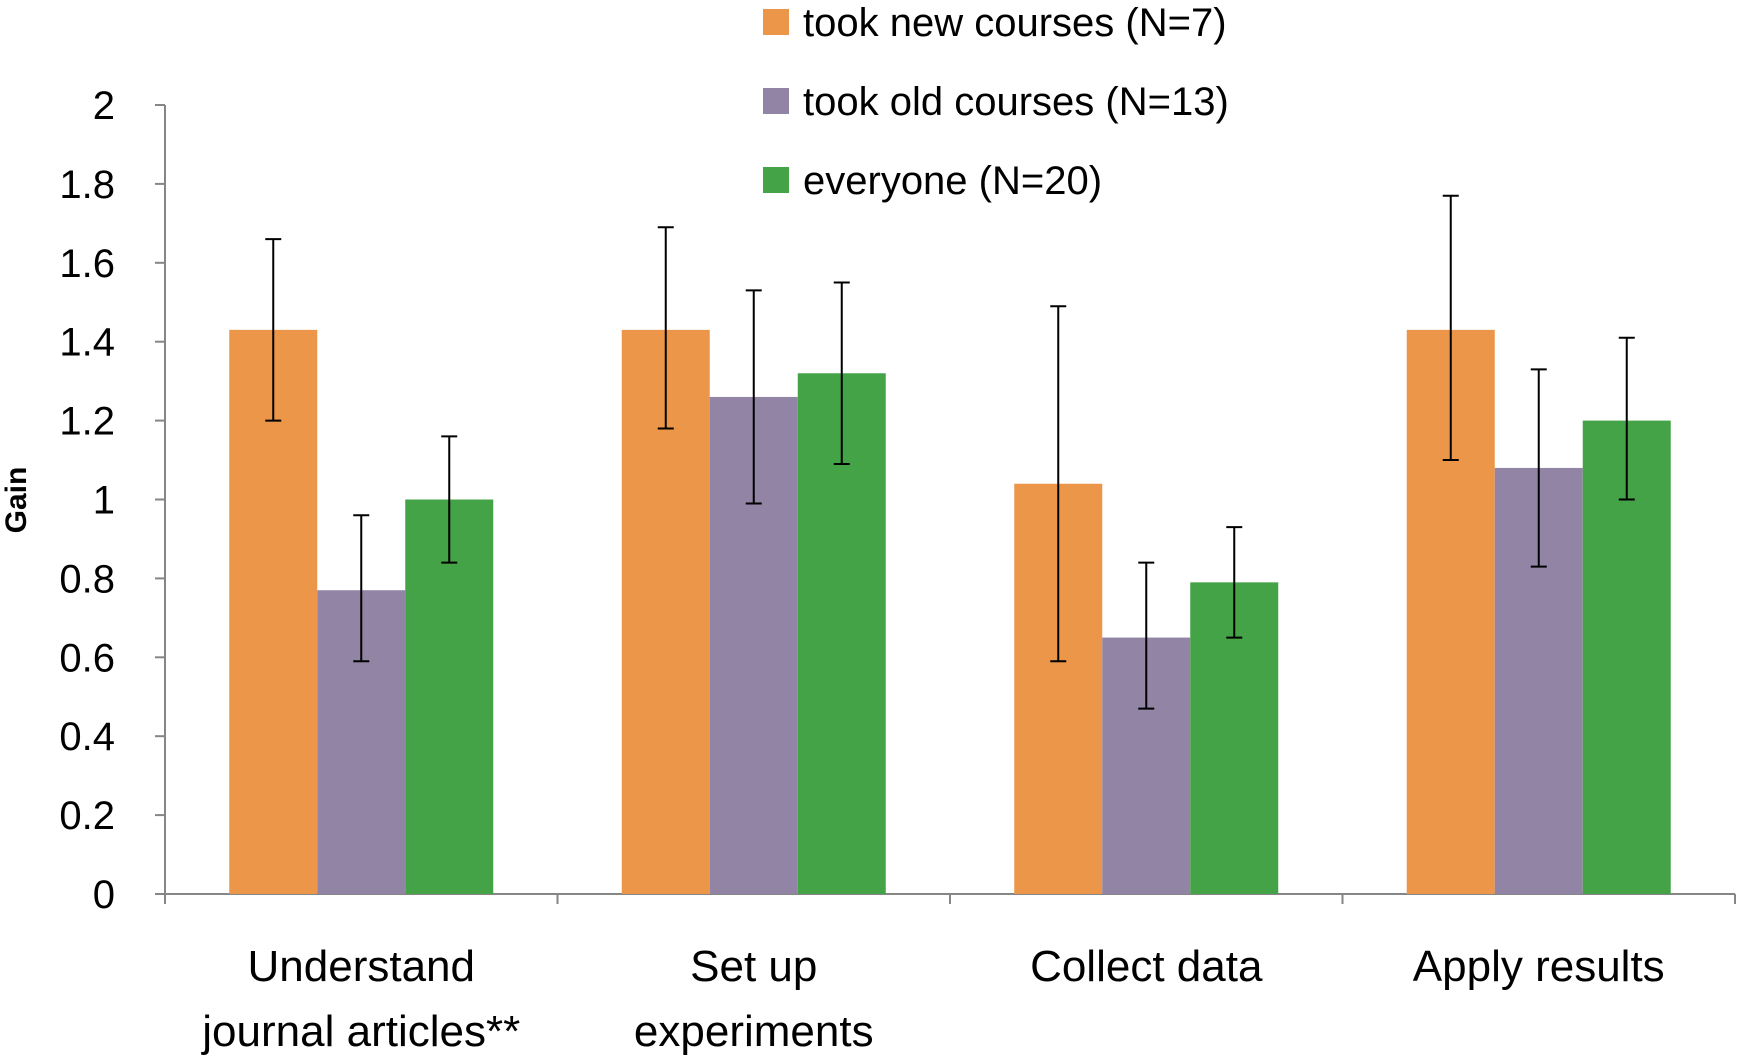  I want to click on category-label: Set up, so click(753, 966).